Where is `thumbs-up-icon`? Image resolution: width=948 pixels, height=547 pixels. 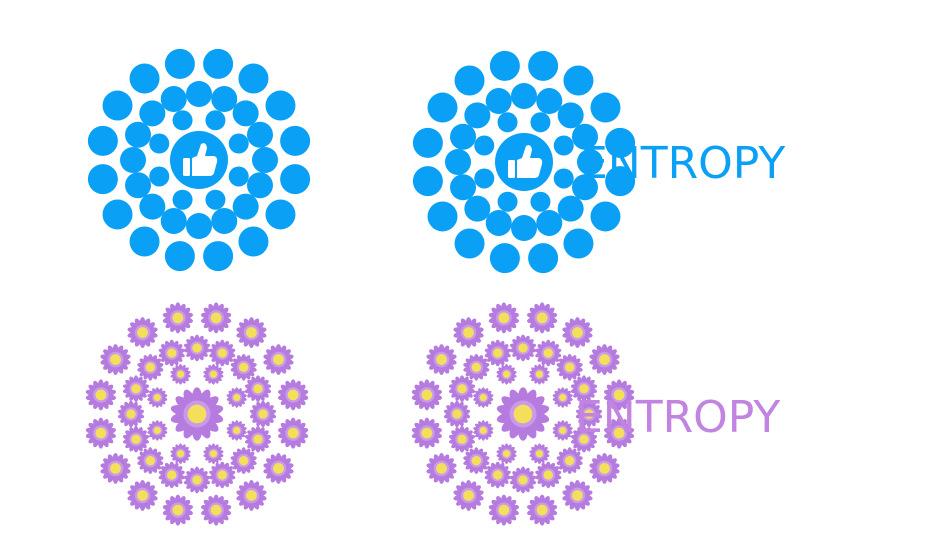 thumbs-up-icon is located at coordinates (525, 161).